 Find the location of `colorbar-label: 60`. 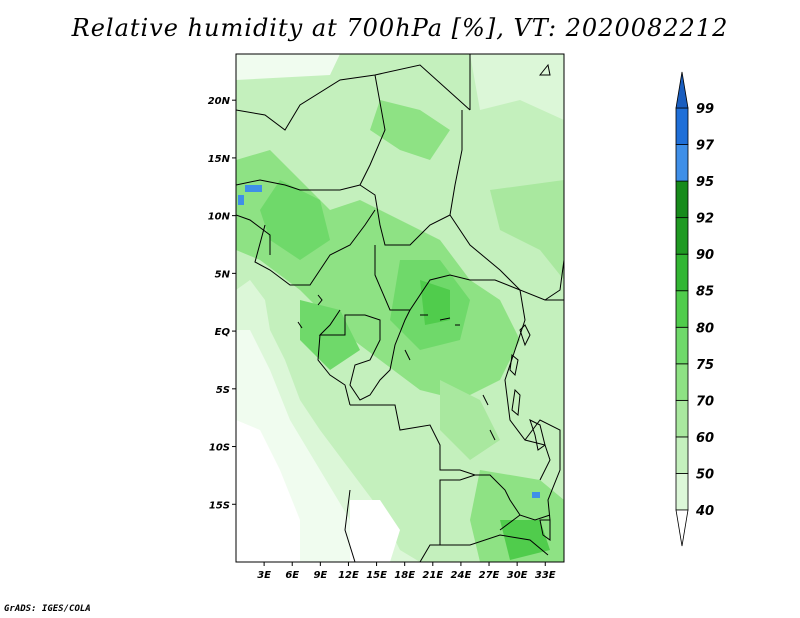

colorbar-label: 60 is located at coordinates (705, 438).